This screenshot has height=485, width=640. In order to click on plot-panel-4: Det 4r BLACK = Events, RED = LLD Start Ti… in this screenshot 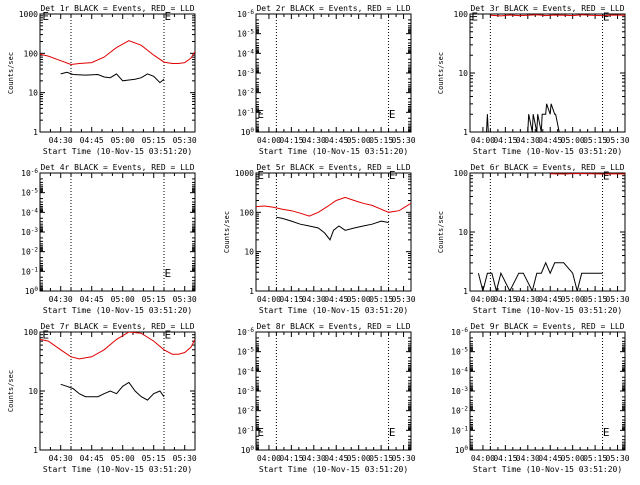, I will do `click(109, 239)`.